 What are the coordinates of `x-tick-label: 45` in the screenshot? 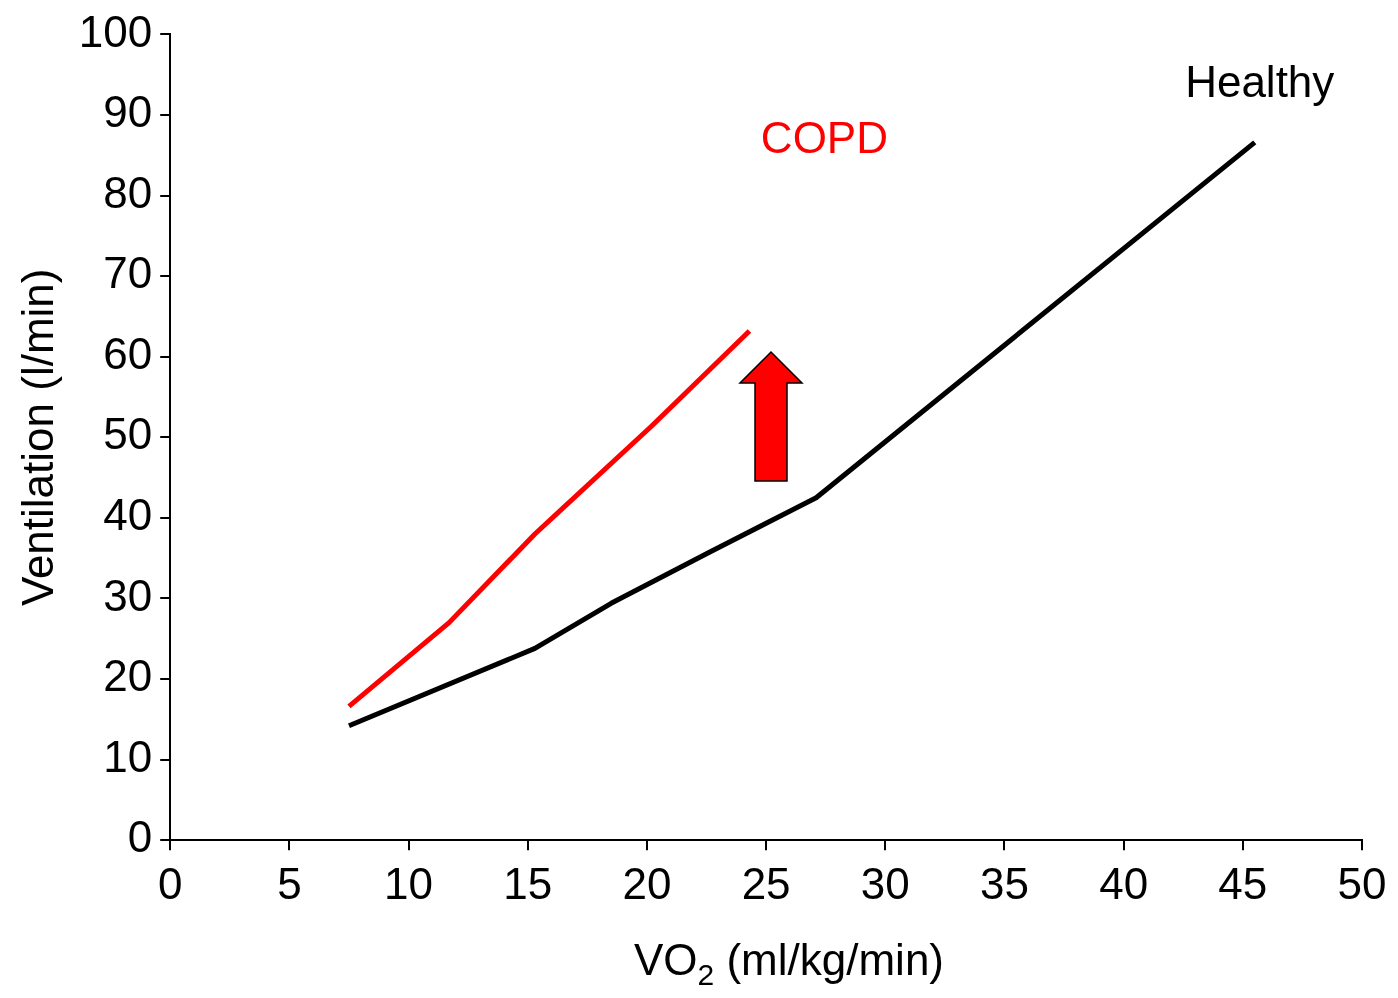 It's located at (1243, 883).